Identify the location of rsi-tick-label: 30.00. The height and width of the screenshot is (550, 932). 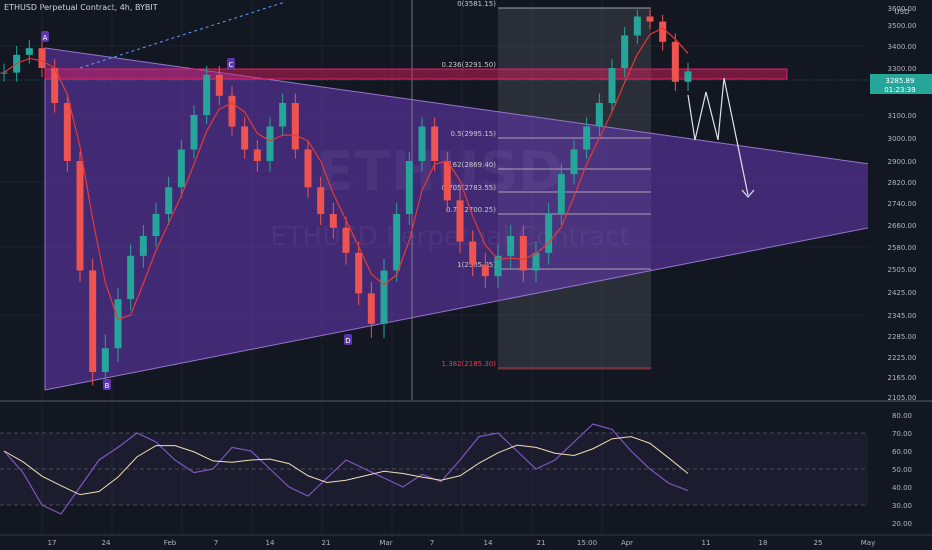
(902, 506).